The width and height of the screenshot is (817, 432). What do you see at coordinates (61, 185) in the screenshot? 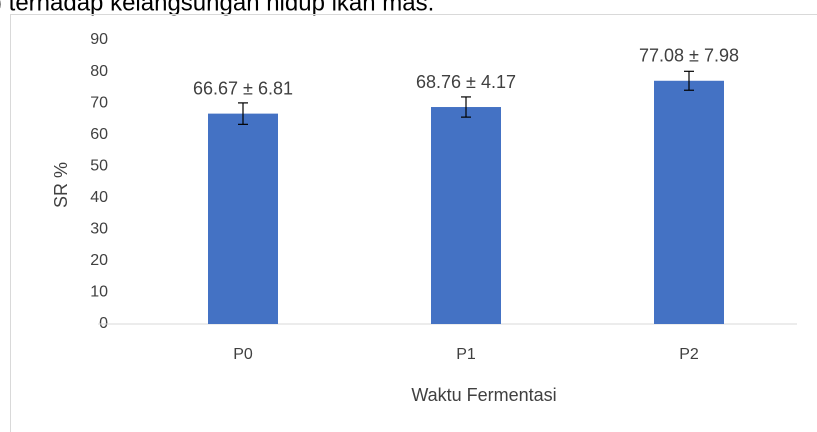
I see `y-axis-title: SR %` at bounding box center [61, 185].